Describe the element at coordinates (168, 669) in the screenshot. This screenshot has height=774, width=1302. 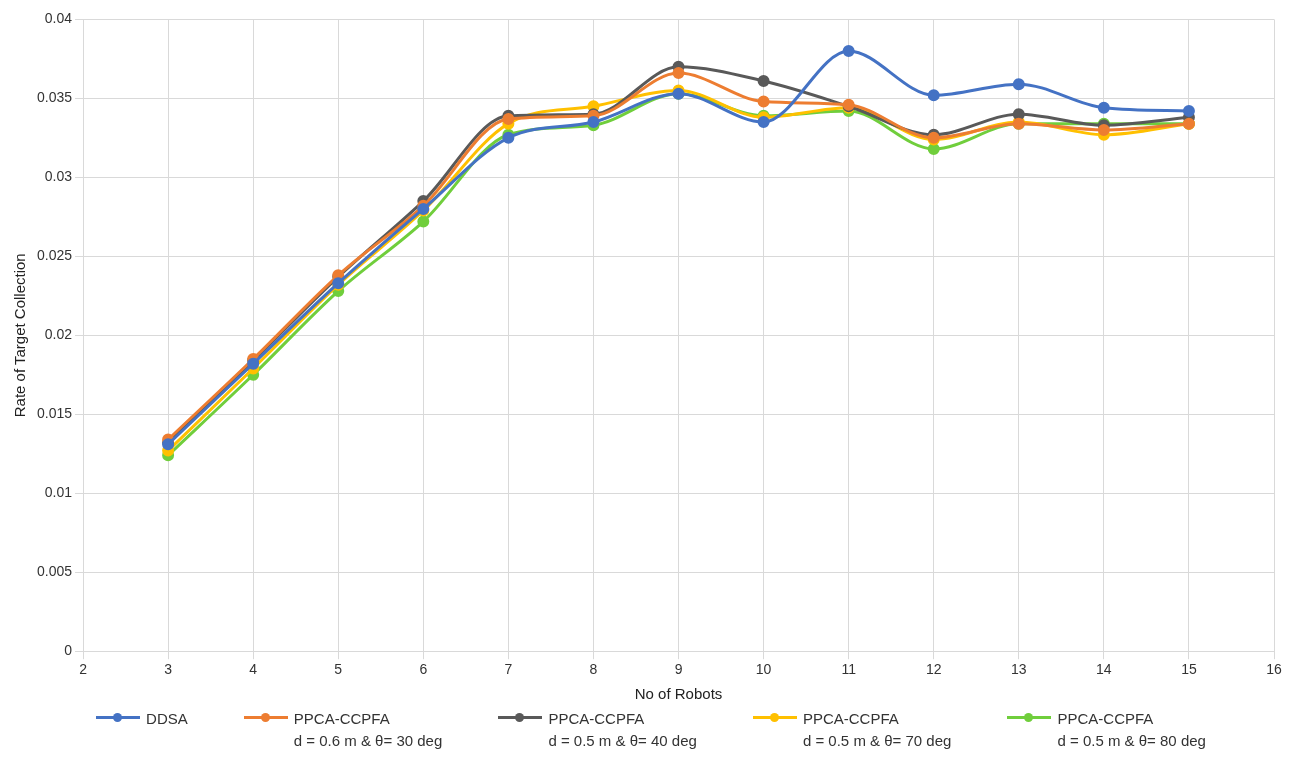
I see `x-tick-label: 3` at that location.